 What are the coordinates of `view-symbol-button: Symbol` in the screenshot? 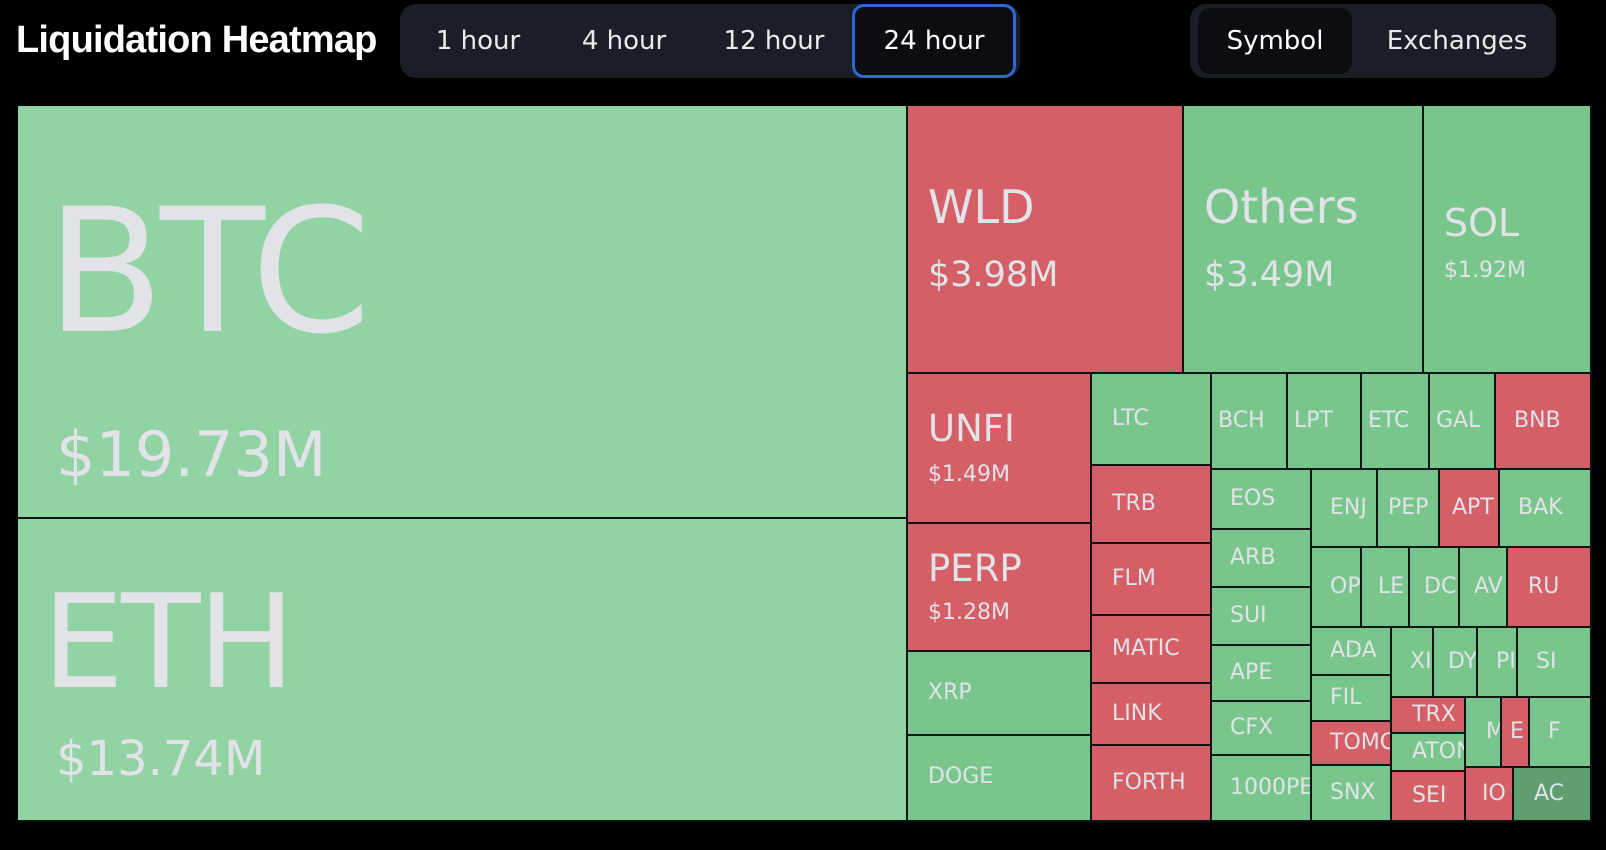 It's located at (1275, 41).